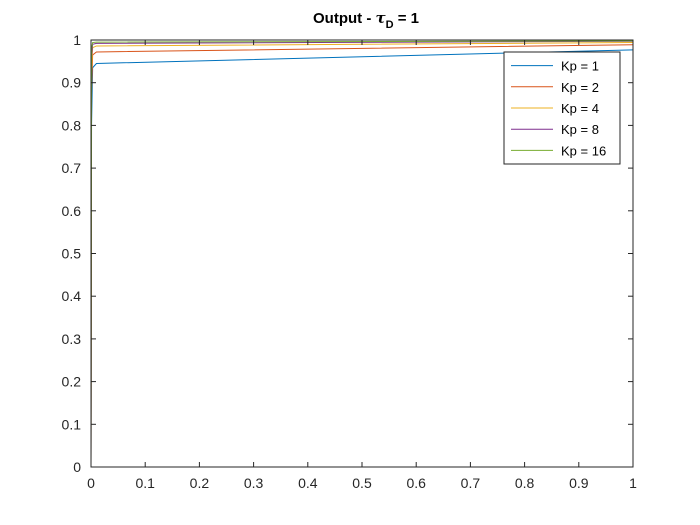  I want to click on y-tick-label: 0.7, so click(72, 168).